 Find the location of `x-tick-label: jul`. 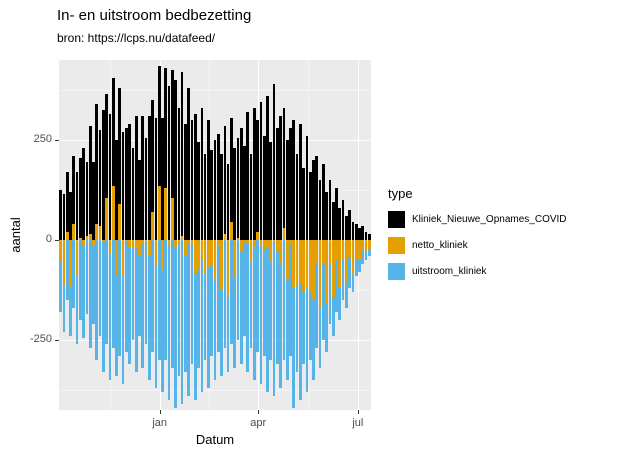

x-tick-label: jul is located at coordinates (358, 423).